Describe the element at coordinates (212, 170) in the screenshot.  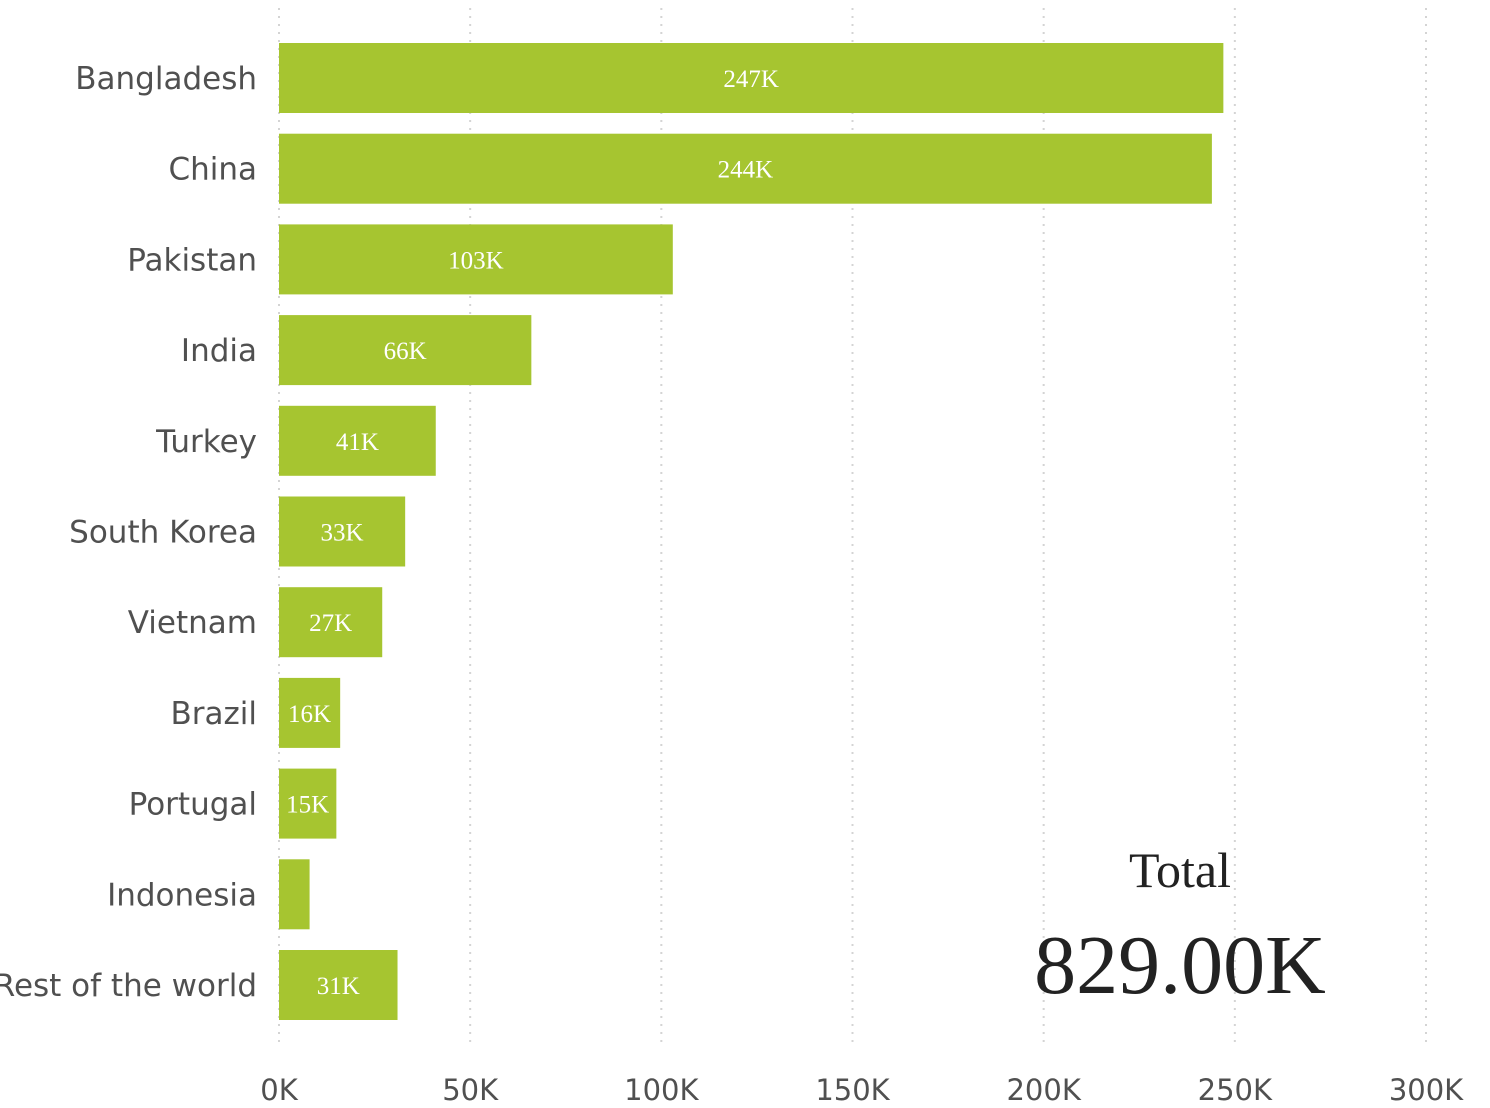
I see `category-label: China` at that location.